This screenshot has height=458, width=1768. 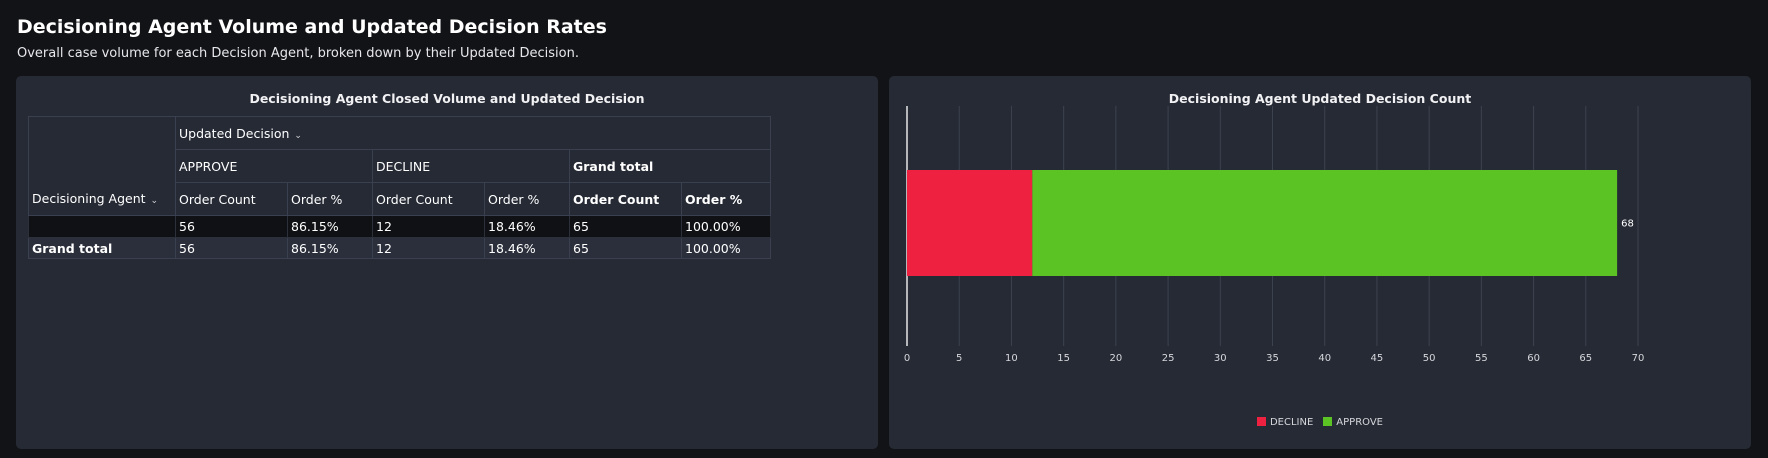 I want to click on x-tick-label: 65, so click(x=1585, y=358).